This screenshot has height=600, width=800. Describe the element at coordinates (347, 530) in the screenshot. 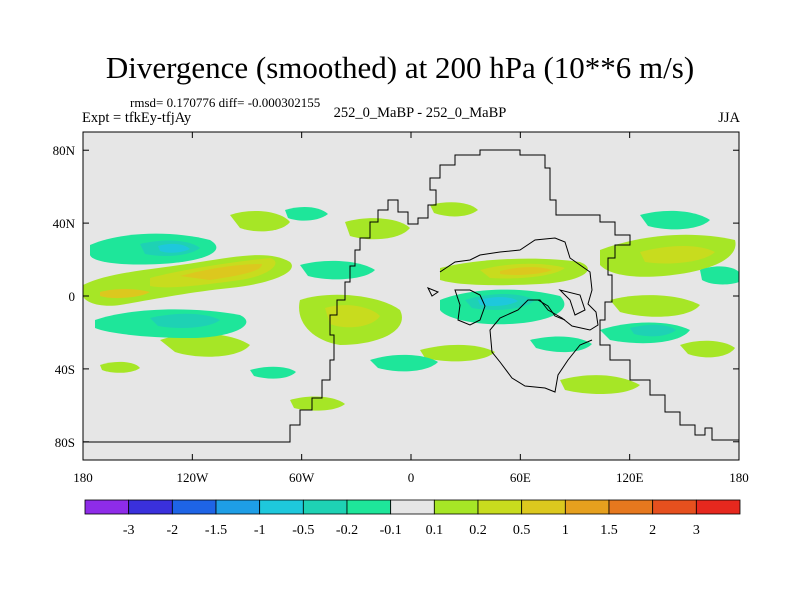

I see `colorbar-label: -0.2` at that location.